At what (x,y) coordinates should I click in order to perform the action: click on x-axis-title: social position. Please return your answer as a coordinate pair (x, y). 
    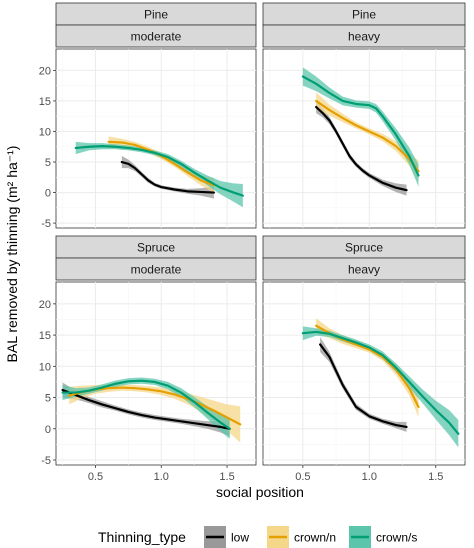
    Looking at the image, I should click on (260, 492).